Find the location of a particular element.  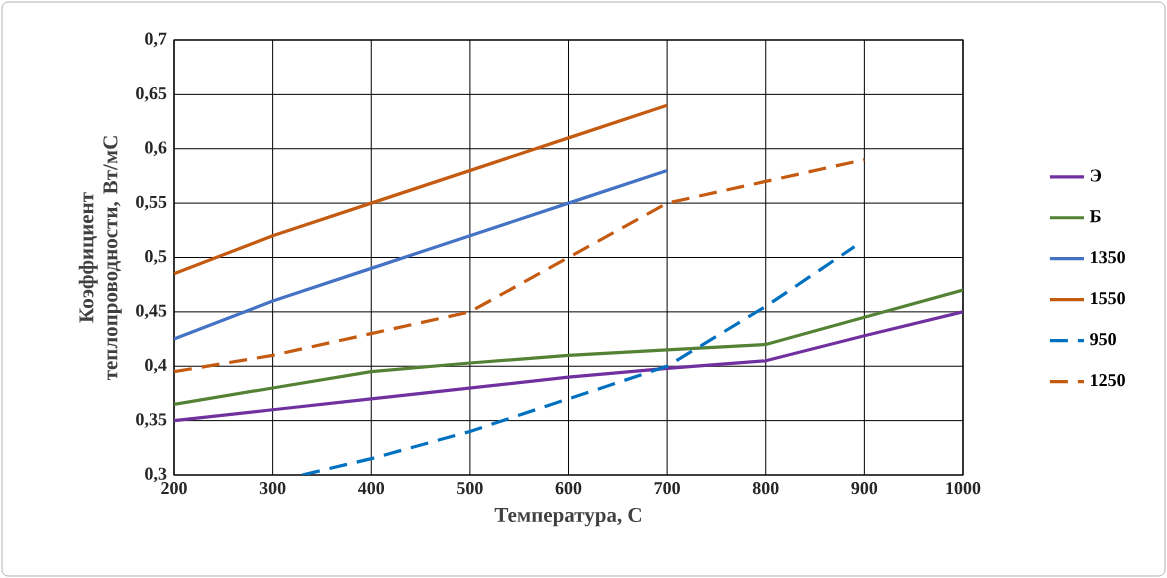

legend-label: Б is located at coordinates (1095, 216).